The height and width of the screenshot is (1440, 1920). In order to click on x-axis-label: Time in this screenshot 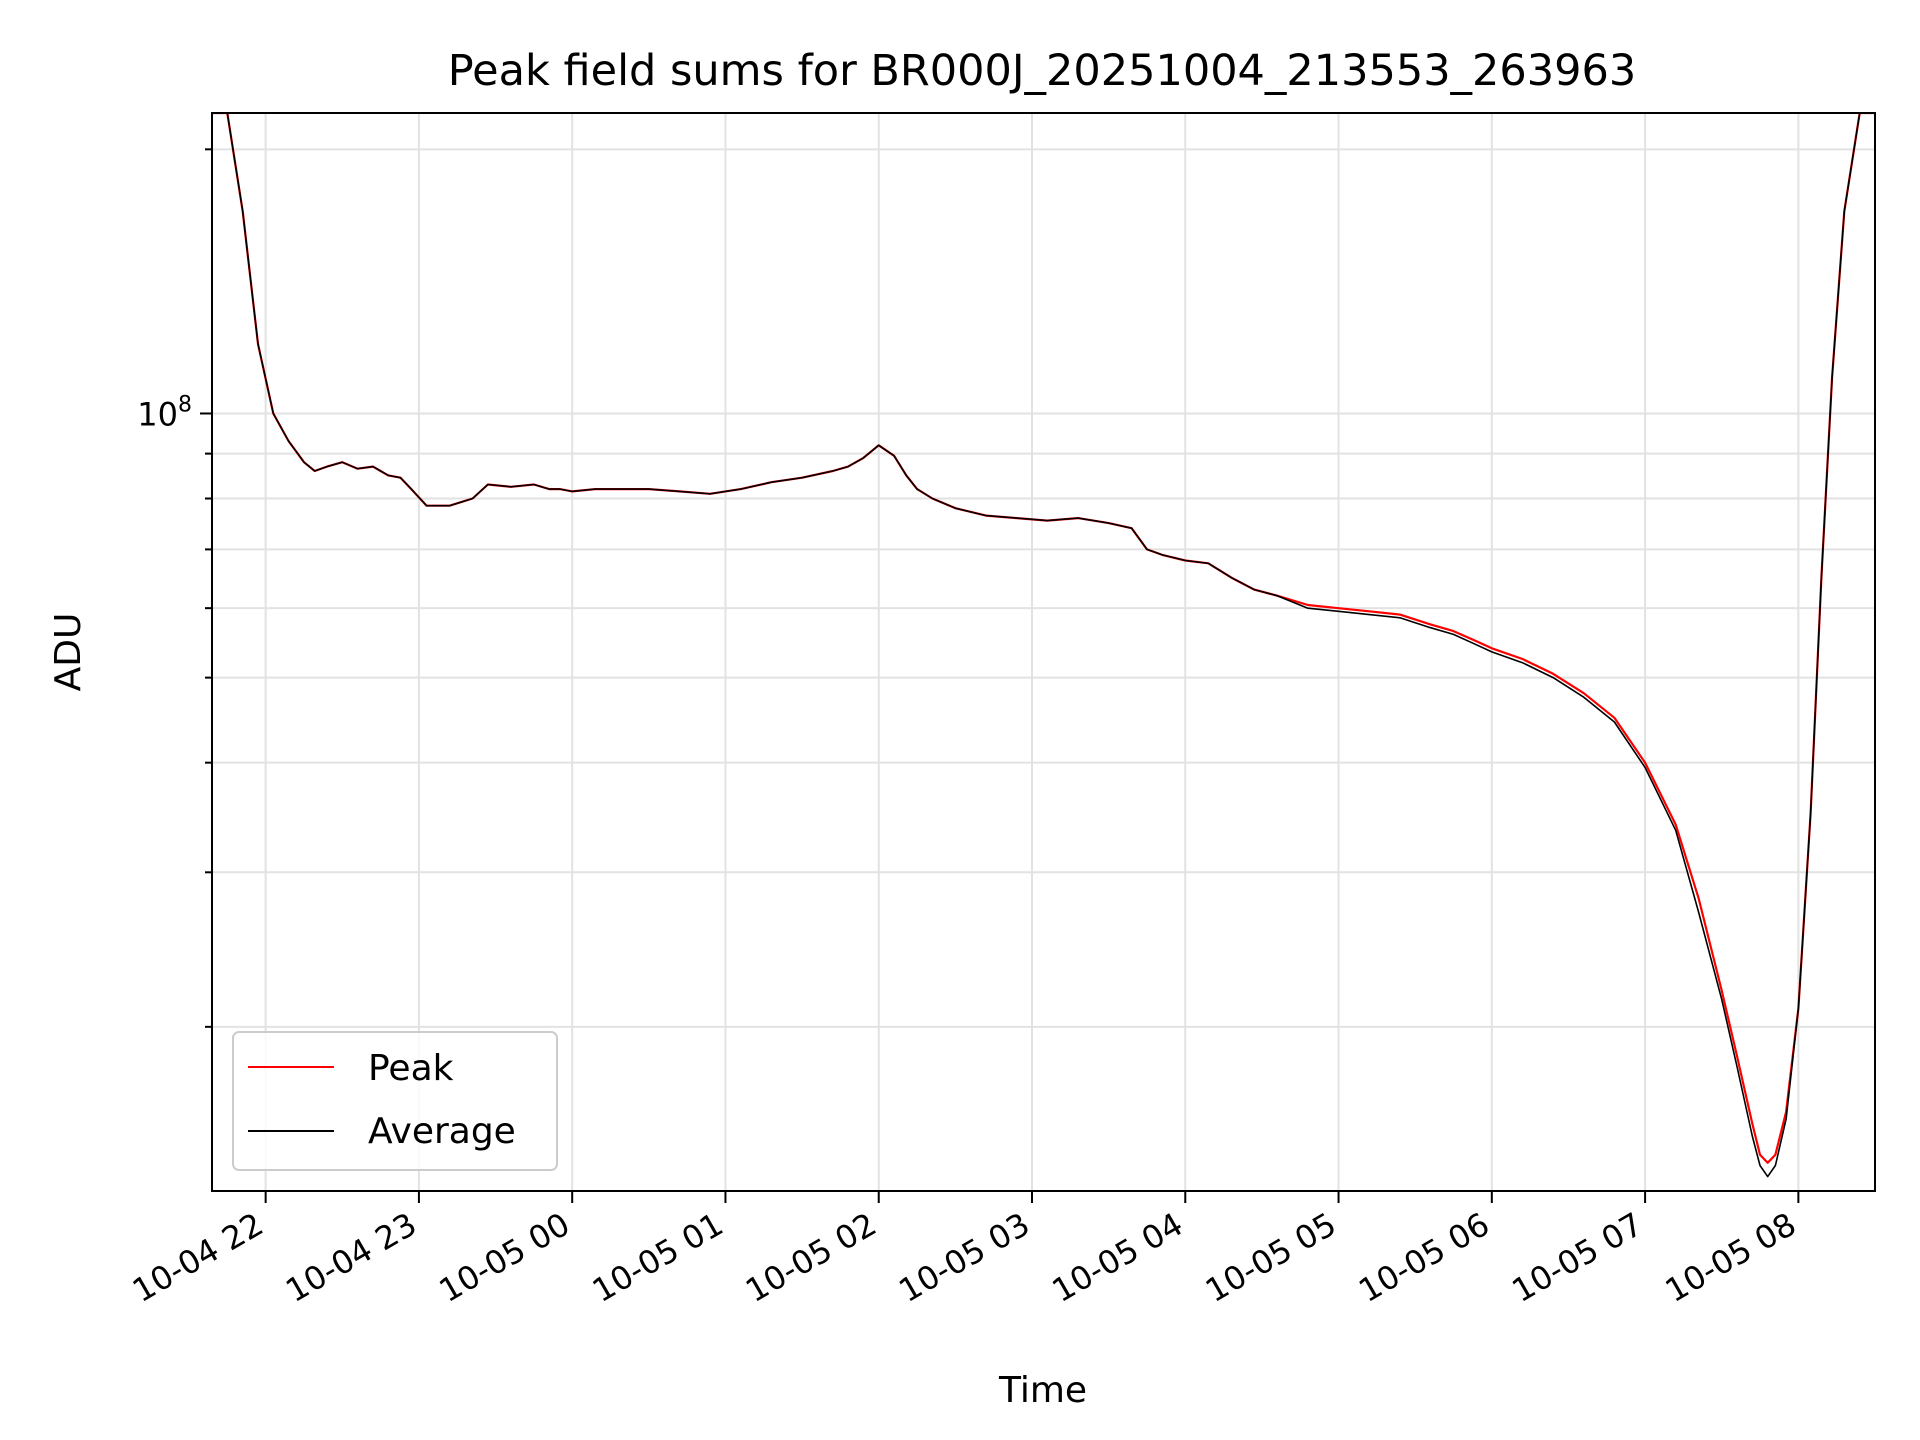, I will do `click(1042, 1390)`.